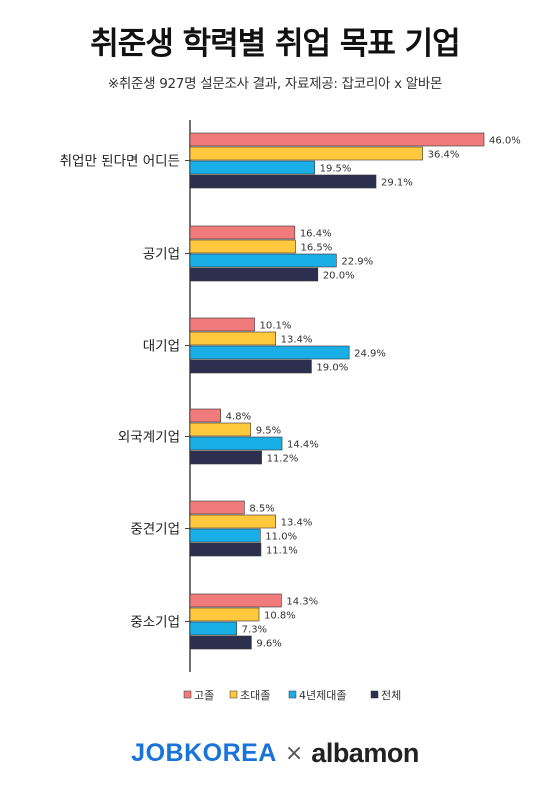 The image size is (550, 793). I want to click on legend-label: 초대졸, so click(255, 695).